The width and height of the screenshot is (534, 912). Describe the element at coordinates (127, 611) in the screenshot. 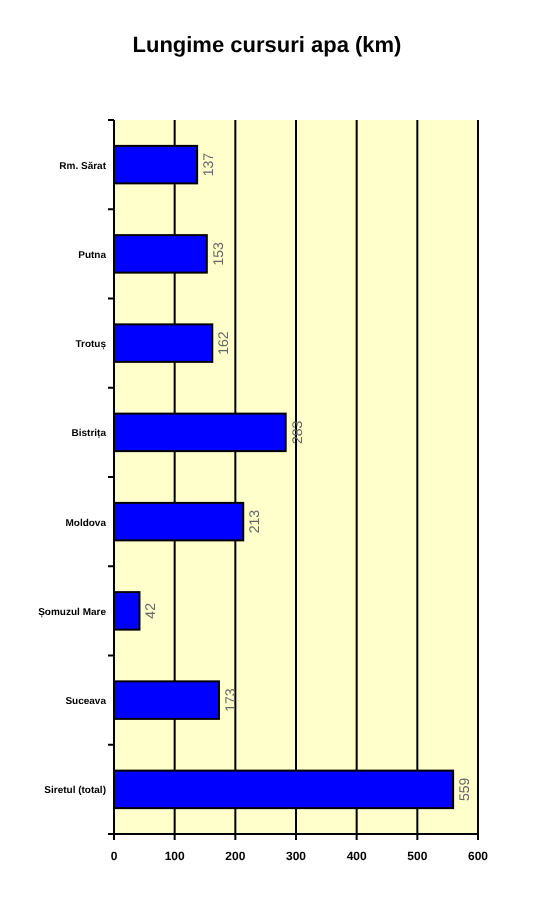

I see `bar` at that location.